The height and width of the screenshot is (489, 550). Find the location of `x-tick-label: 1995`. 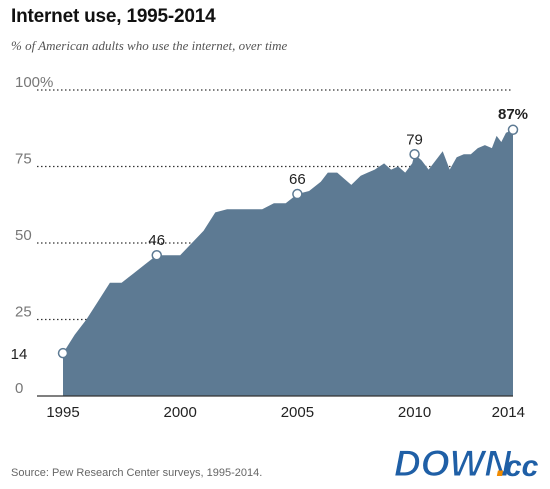

x-tick-label: 1995 is located at coordinates (62, 412).